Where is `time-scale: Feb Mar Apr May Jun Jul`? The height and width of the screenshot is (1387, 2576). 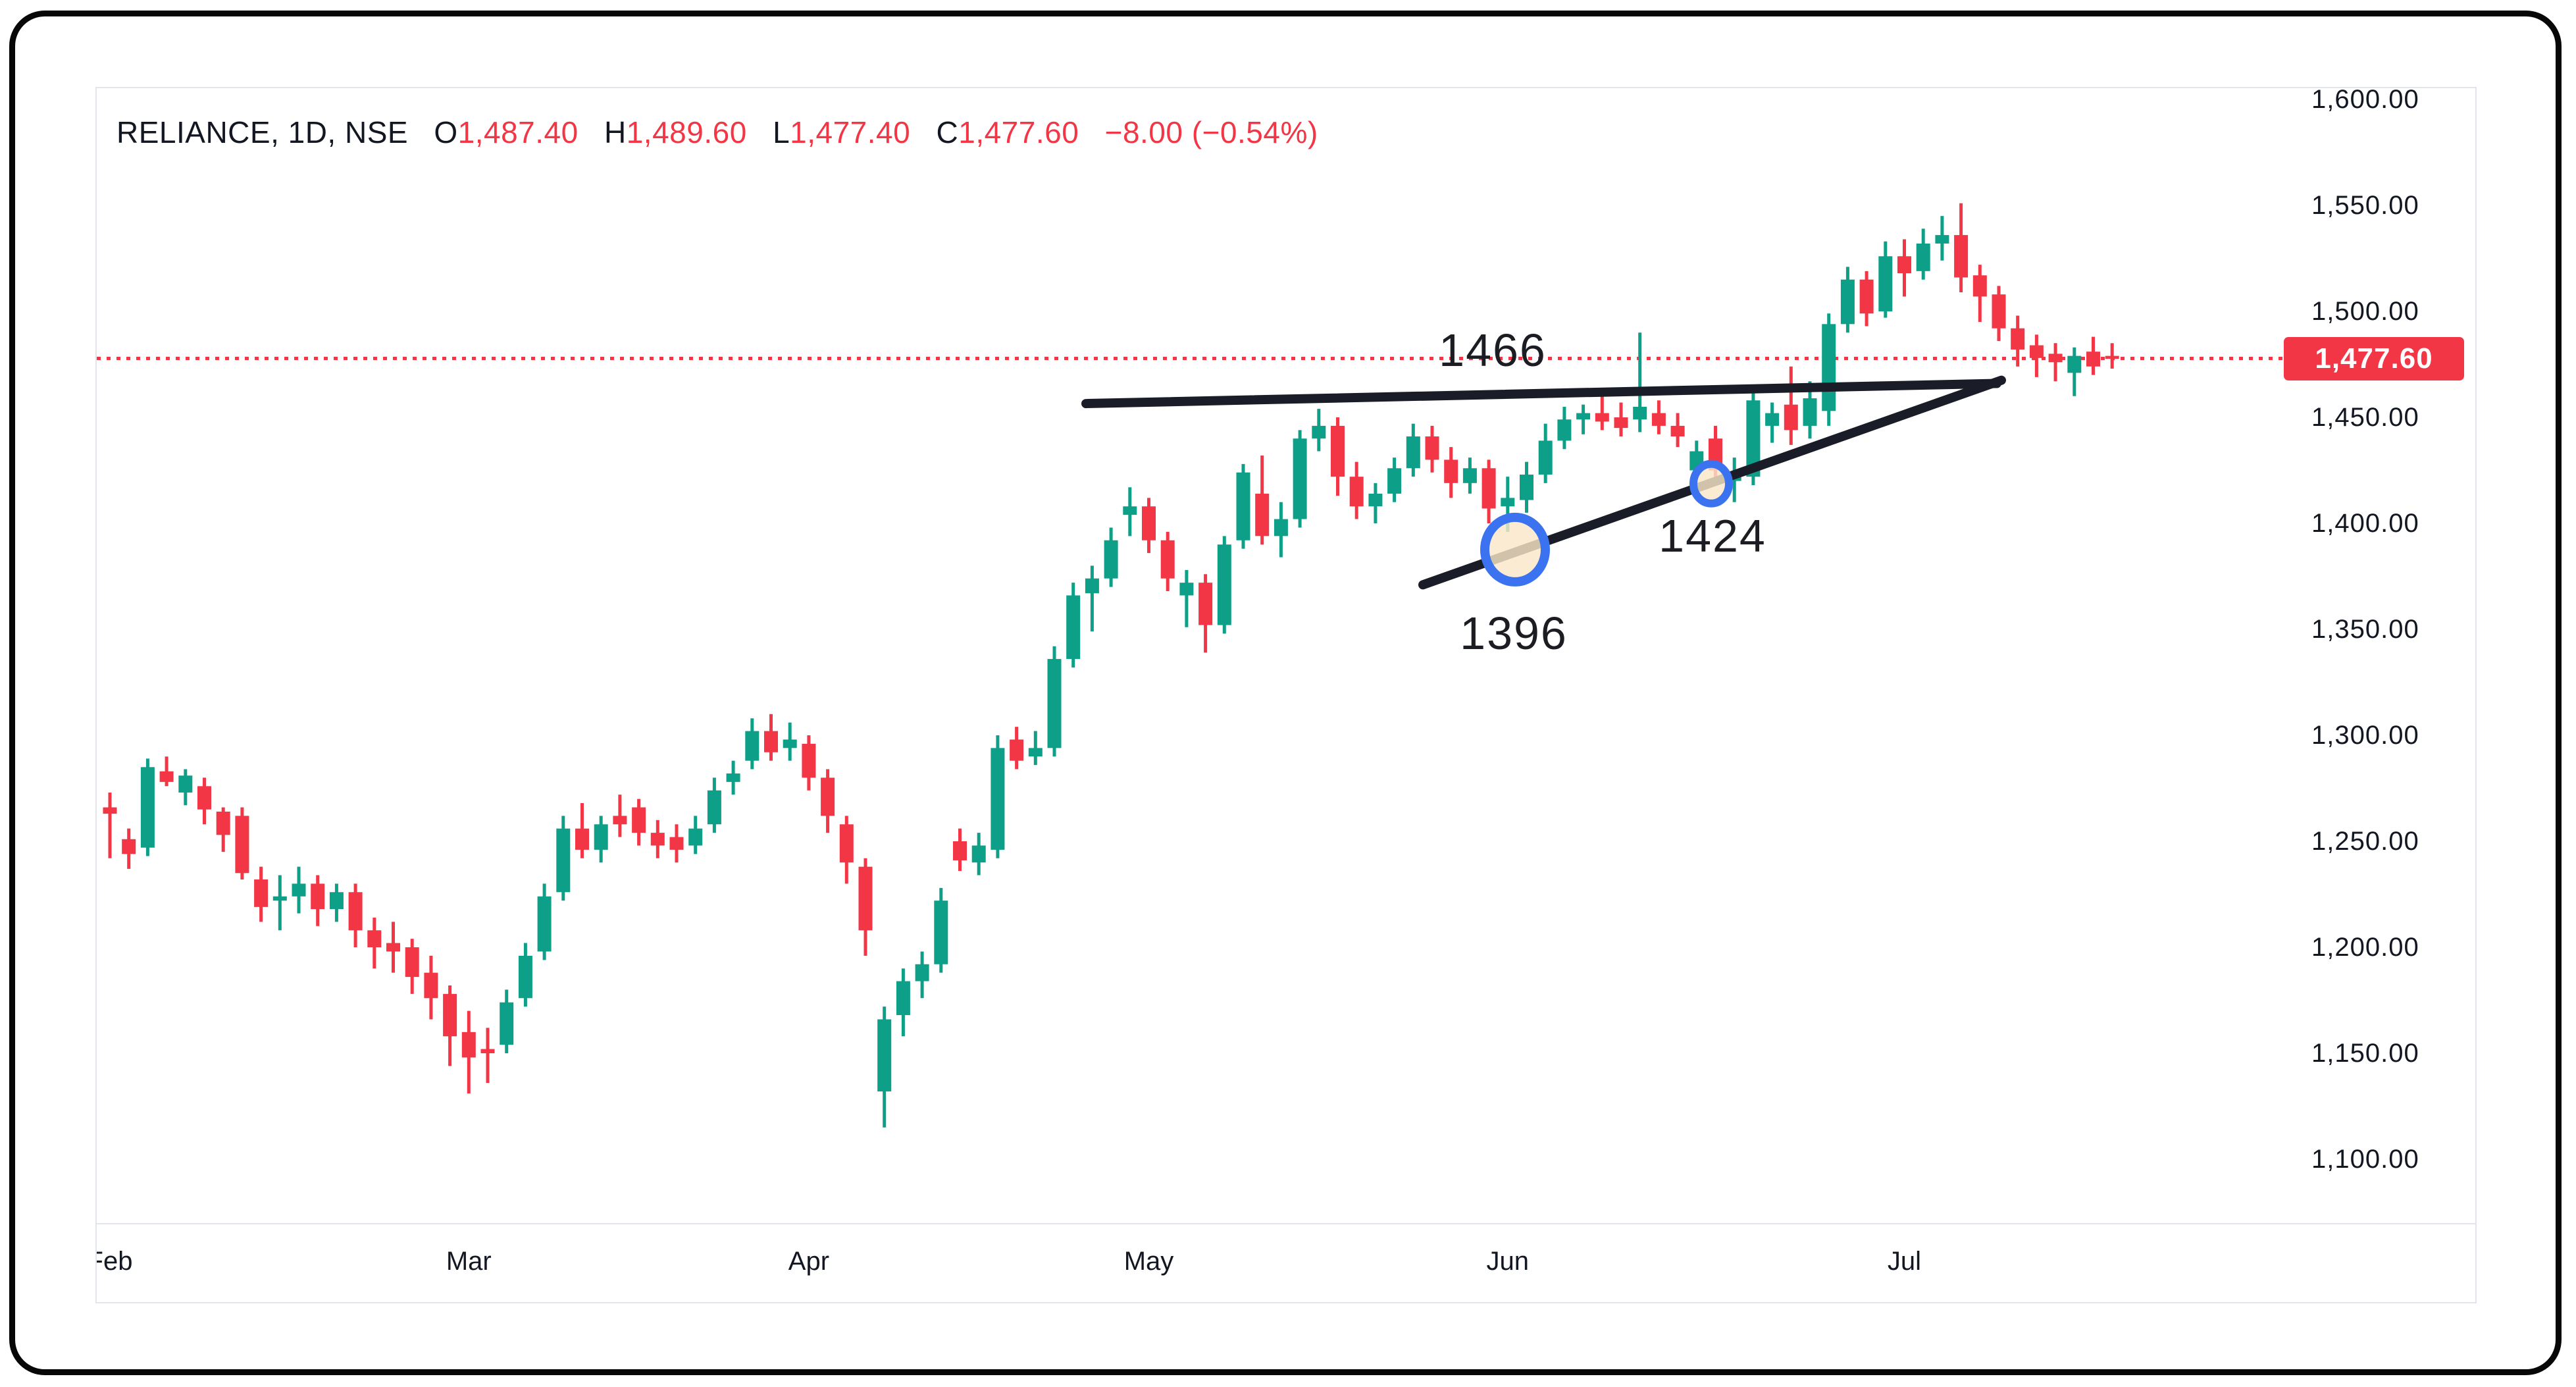 time-scale: Feb Mar Apr May Jun Jul is located at coordinates (1286, 1262).